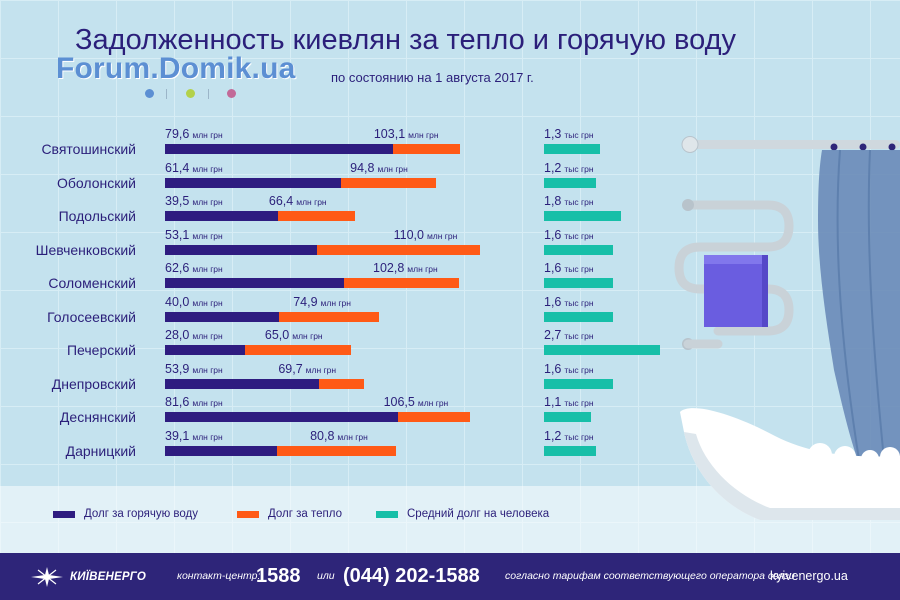 The height and width of the screenshot is (600, 900). What do you see at coordinates (277, 335) in the screenshot?
I see `value-number: 65,0` at bounding box center [277, 335].